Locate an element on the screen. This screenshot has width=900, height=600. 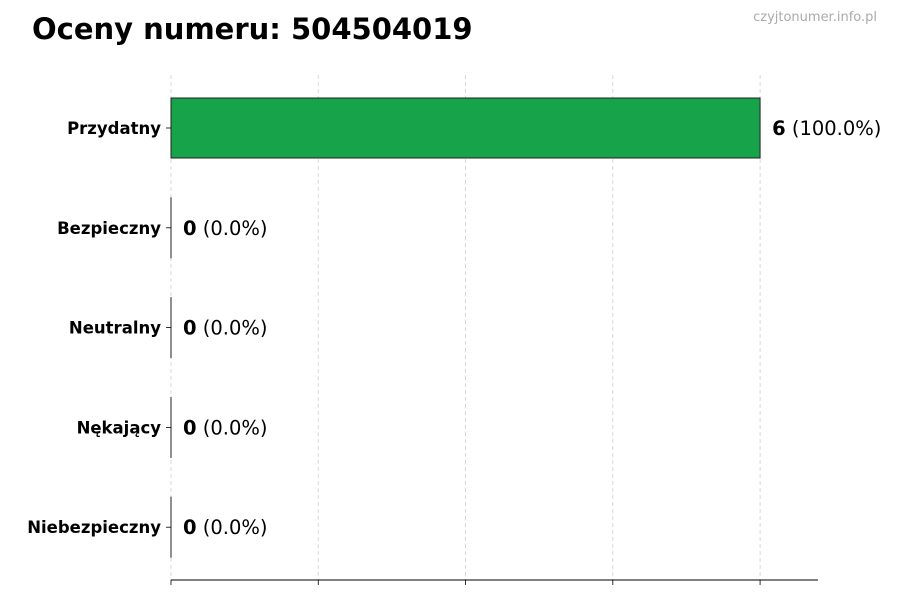
y-tick-label: Niebezpieczny is located at coordinates (94, 527).